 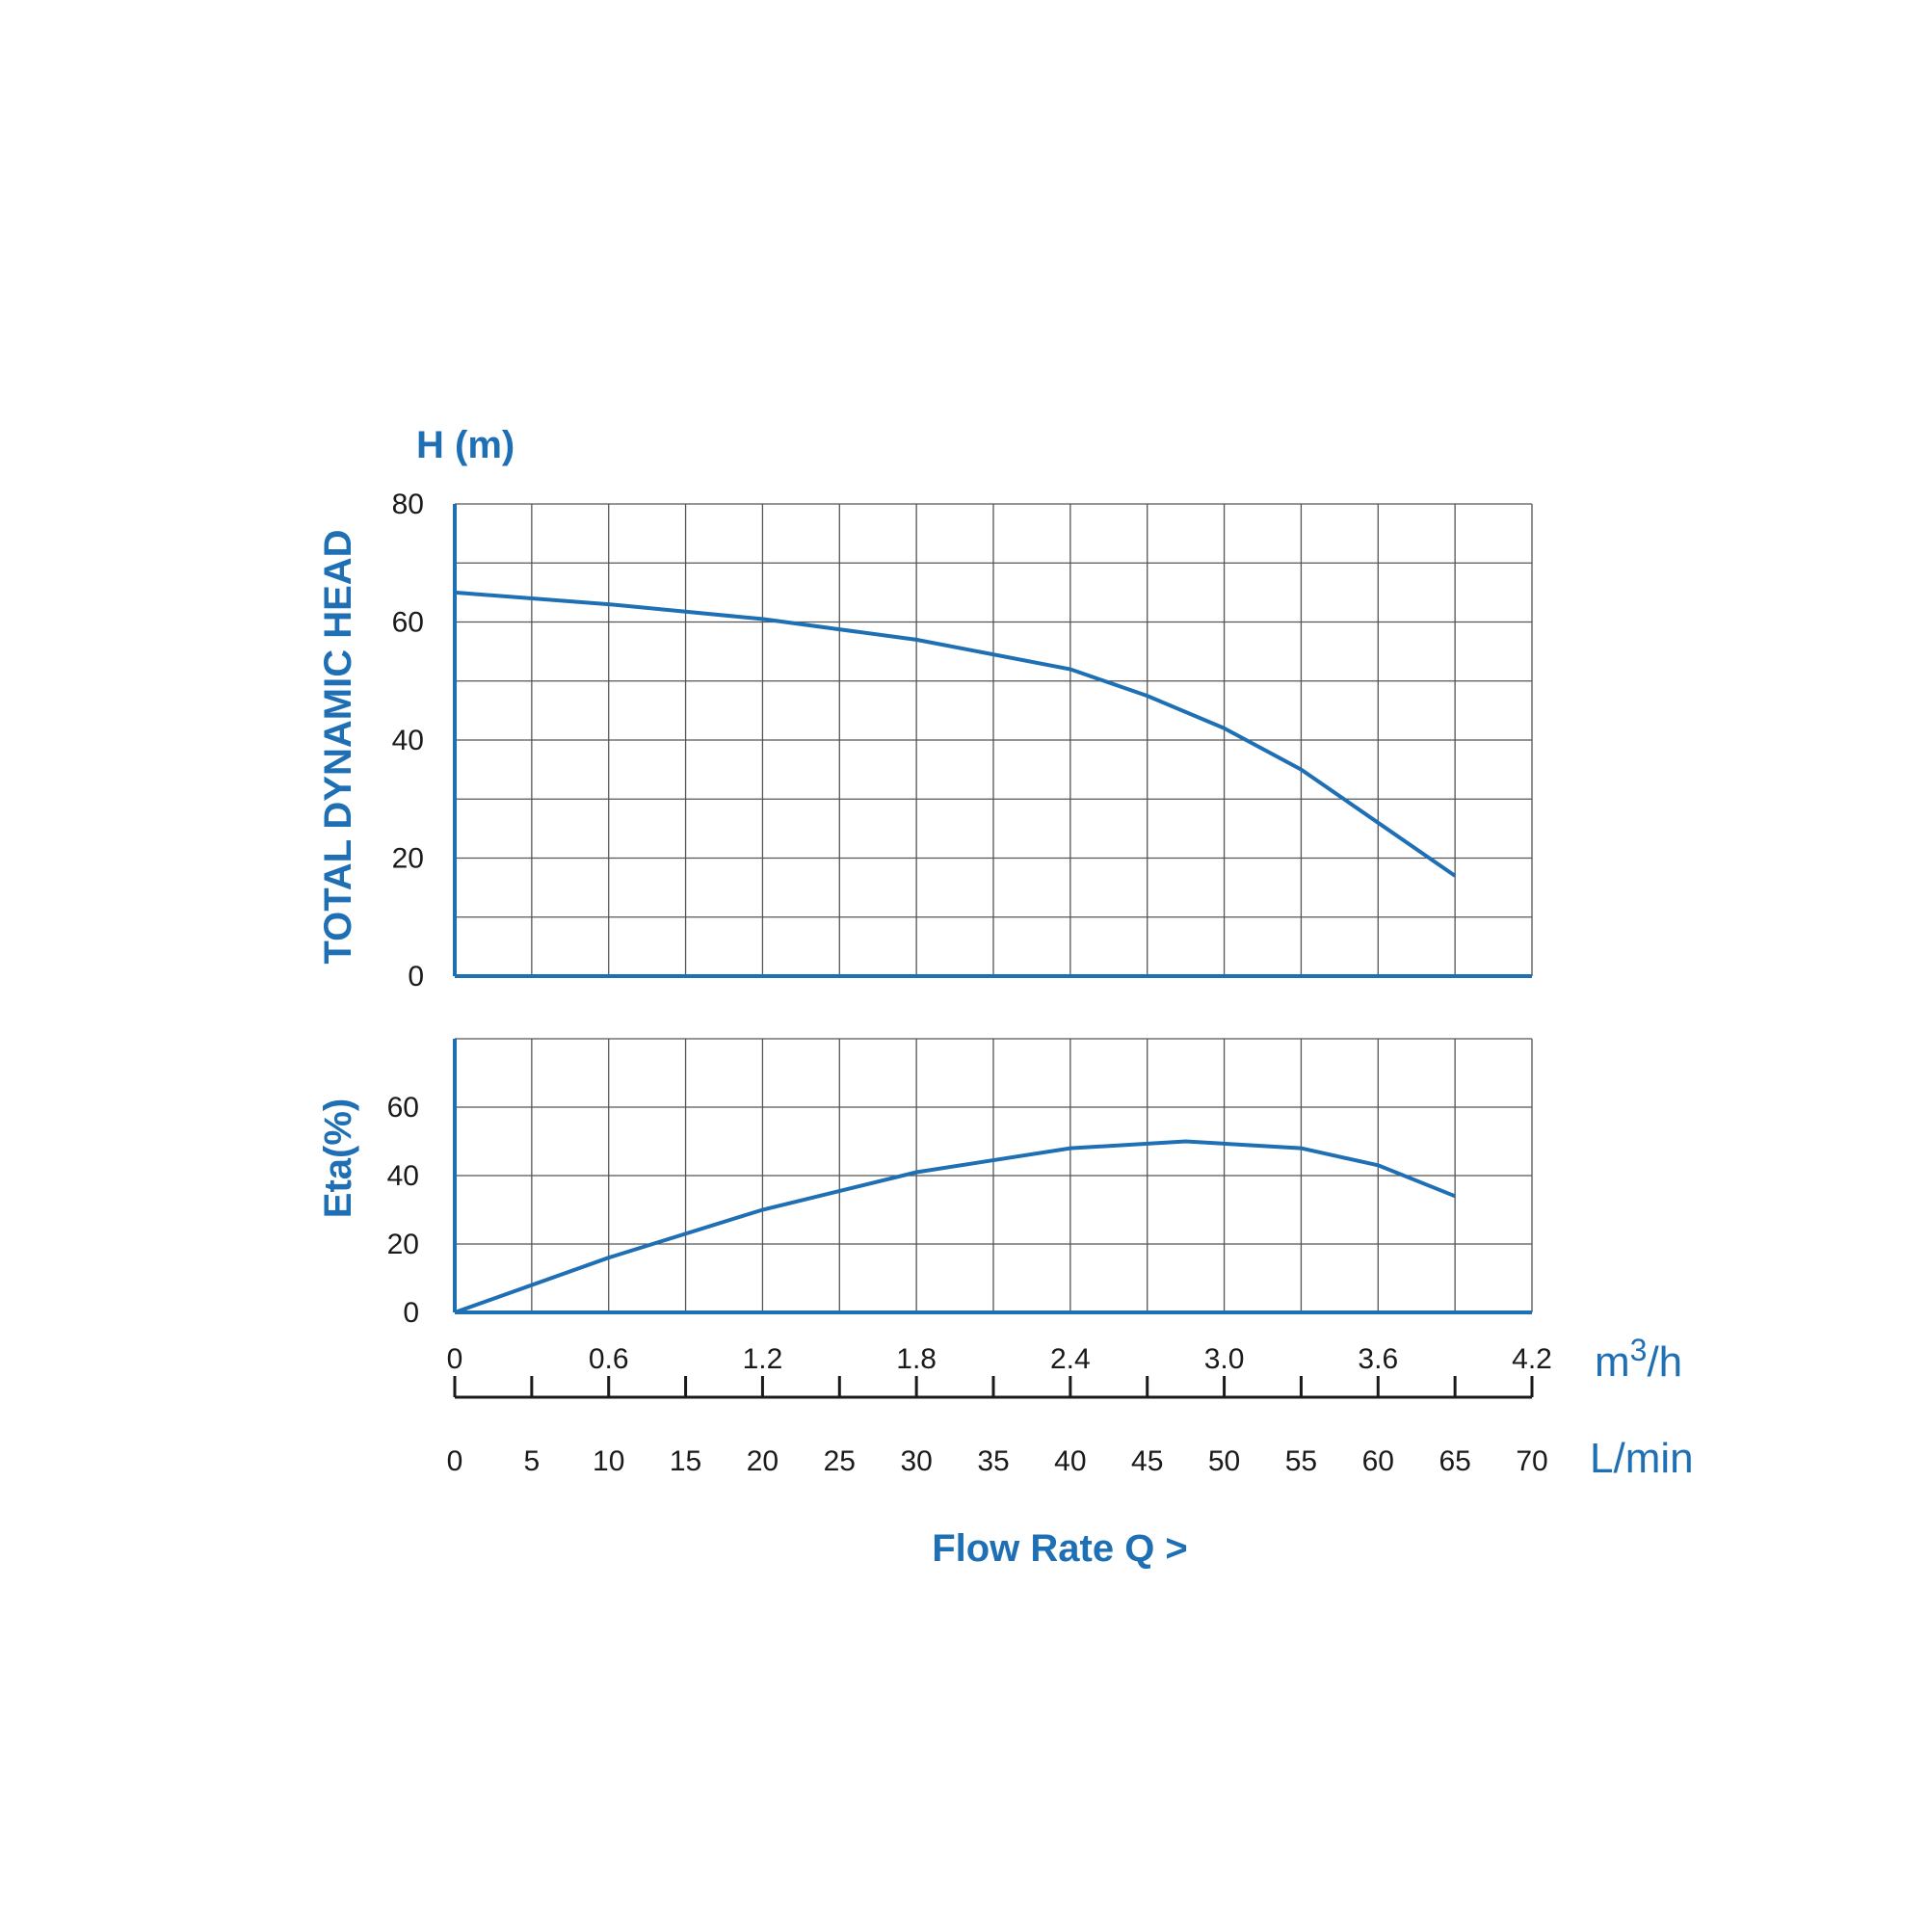 What do you see at coordinates (1147, 1461) in the screenshot?
I see `lmin-tick-label: 45` at bounding box center [1147, 1461].